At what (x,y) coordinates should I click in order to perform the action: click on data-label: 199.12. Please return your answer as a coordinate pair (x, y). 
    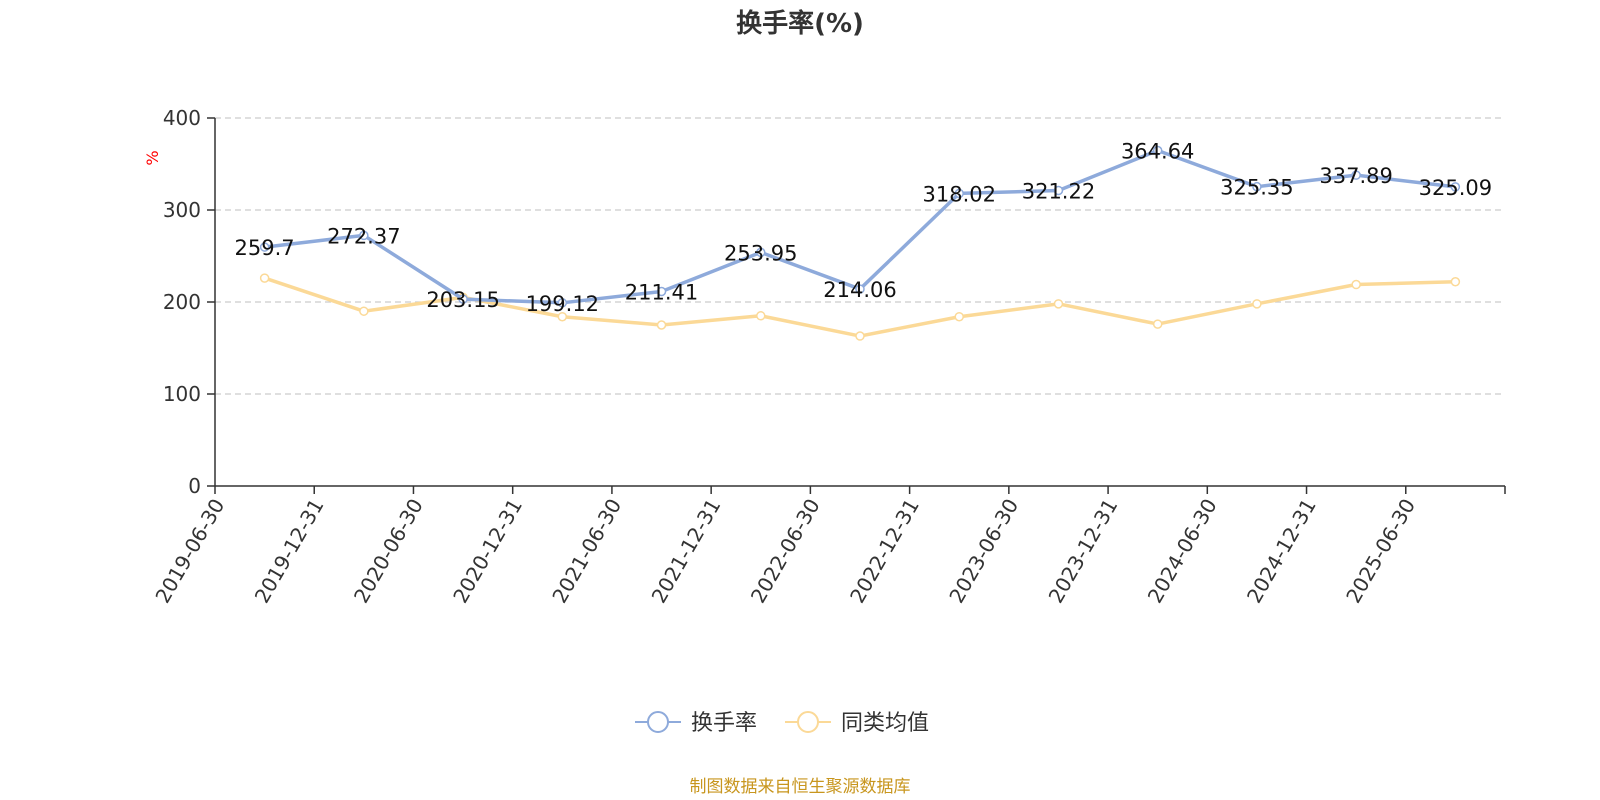
    Looking at the image, I should click on (562, 304).